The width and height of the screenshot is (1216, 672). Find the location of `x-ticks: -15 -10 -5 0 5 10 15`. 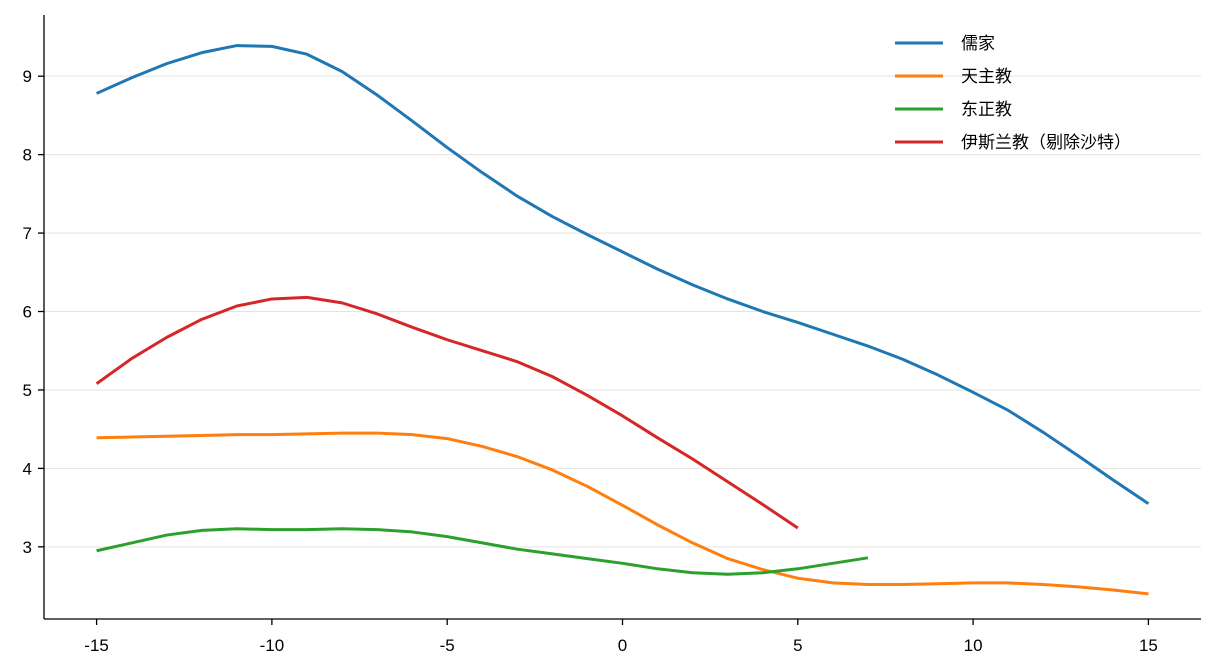

x-ticks: -15 -10 -5 0 5 10 15 is located at coordinates (621, 637).